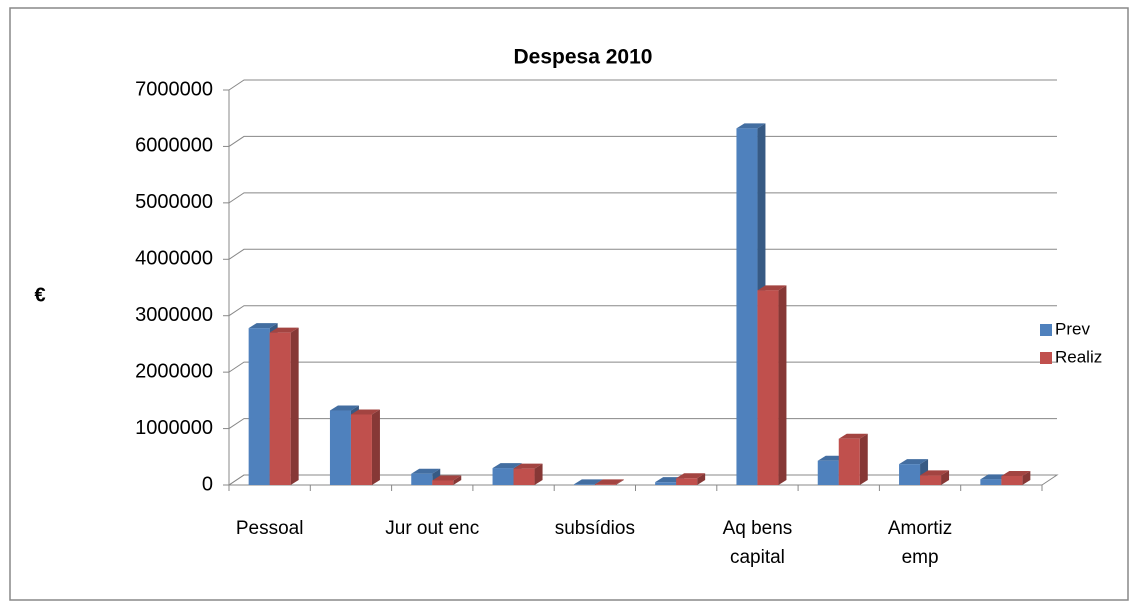 Image resolution: width=1135 pixels, height=602 pixels. I want to click on y-axis-label: €, so click(39, 295).